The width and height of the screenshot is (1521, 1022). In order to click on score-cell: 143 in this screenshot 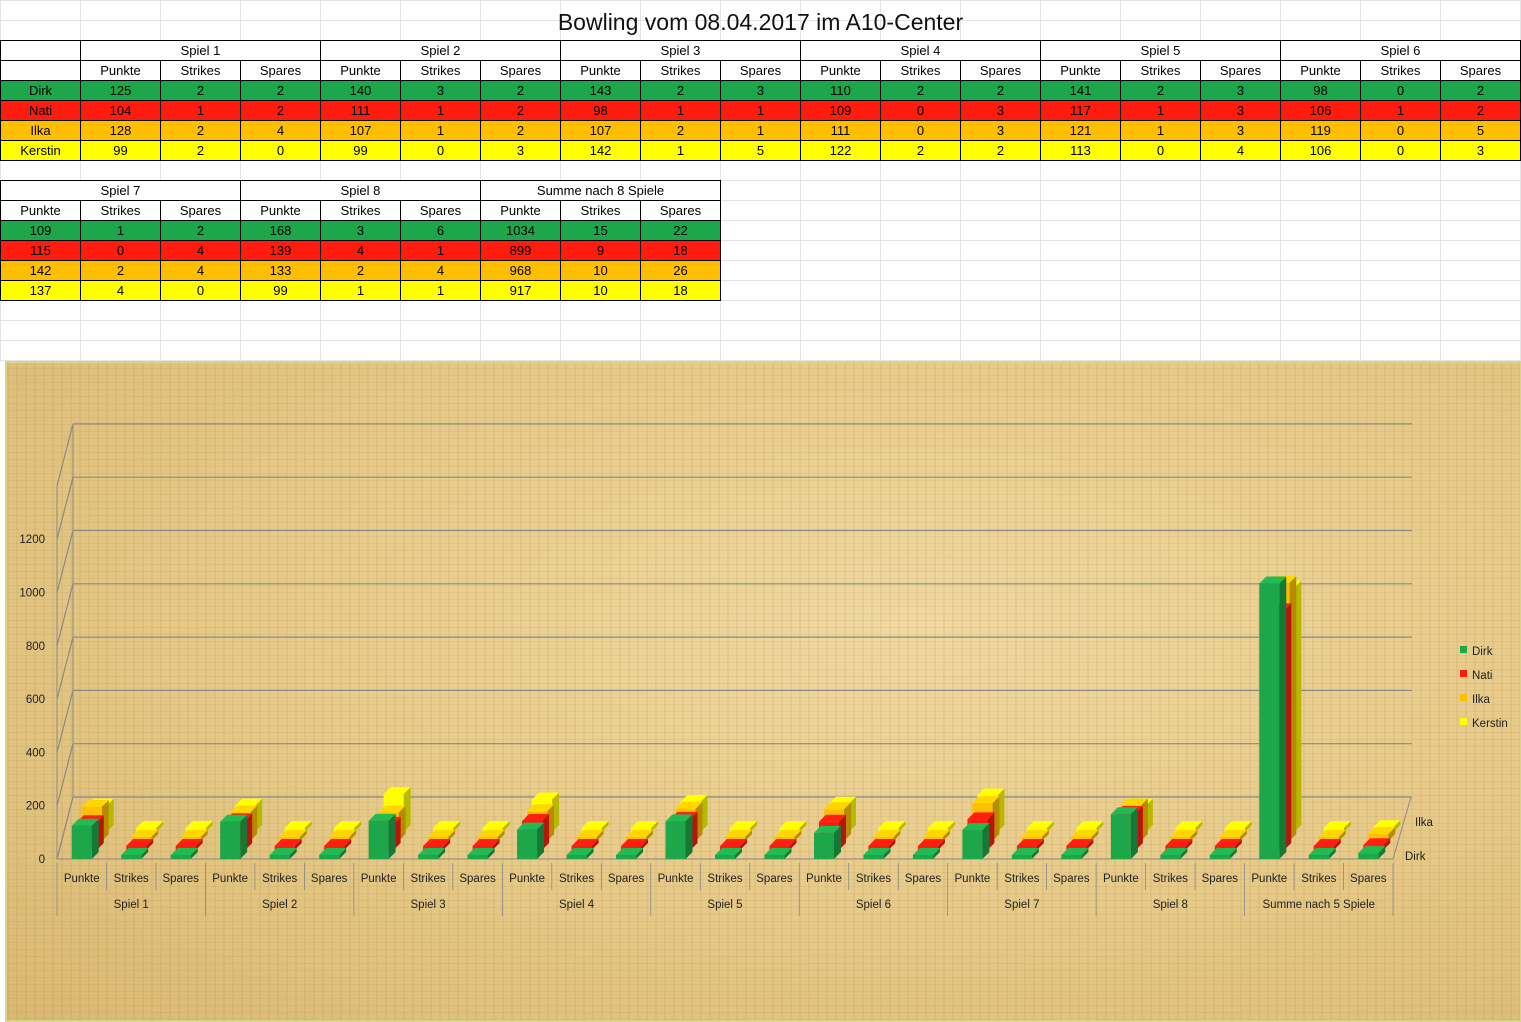, I will do `click(600, 90)`.